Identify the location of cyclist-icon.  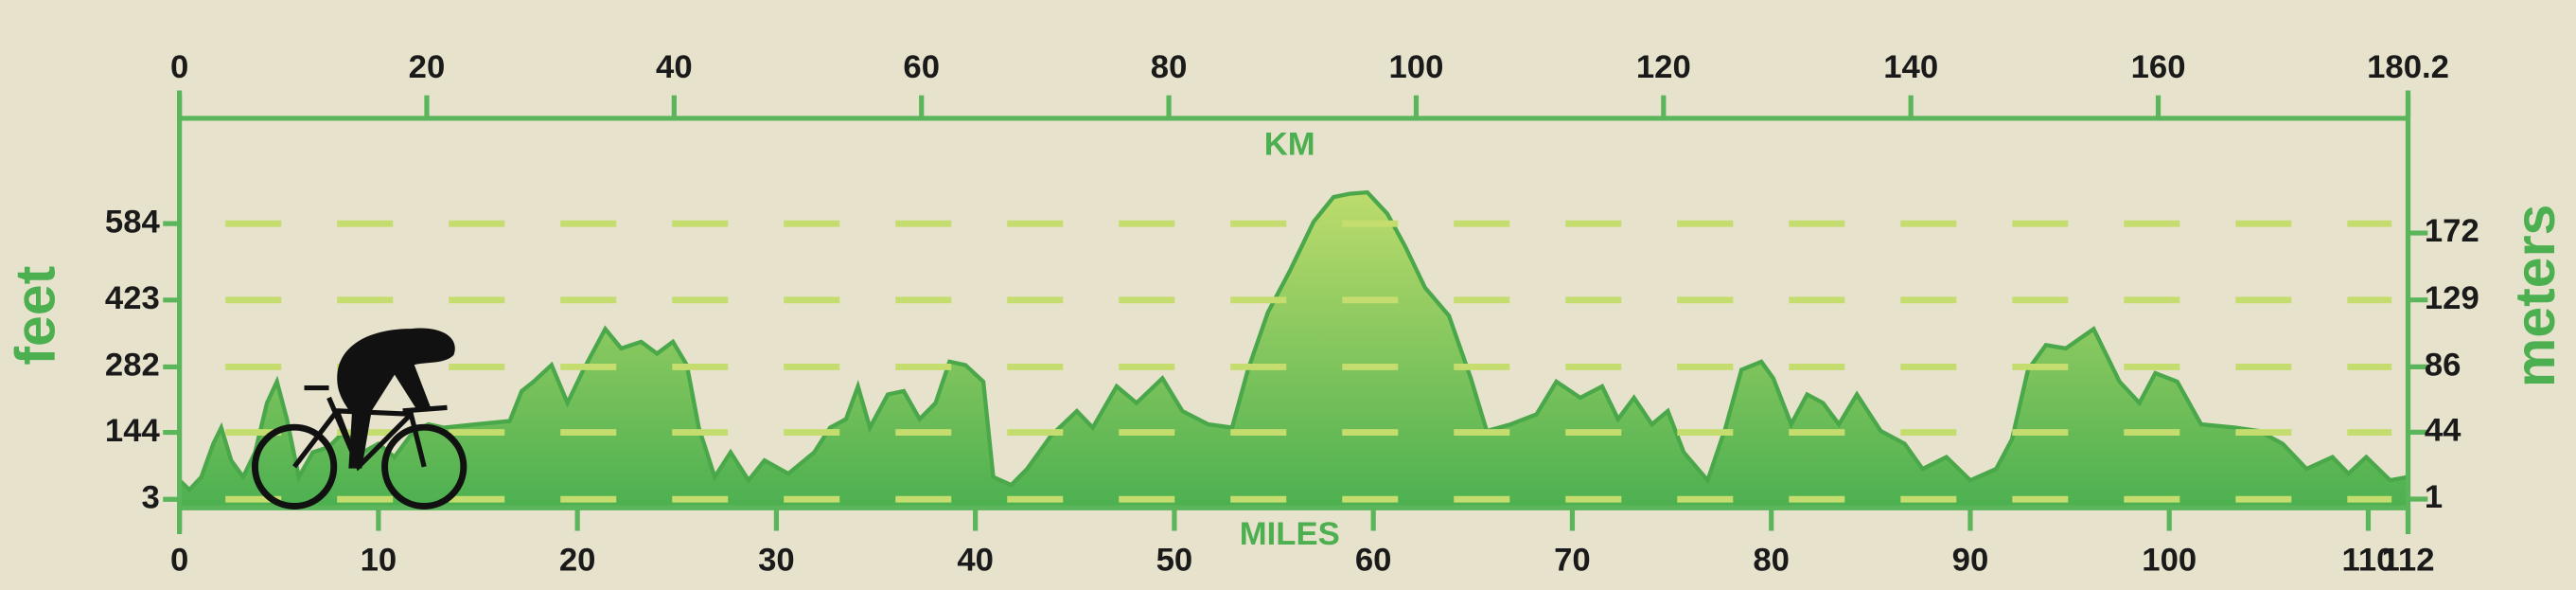
(359, 419).